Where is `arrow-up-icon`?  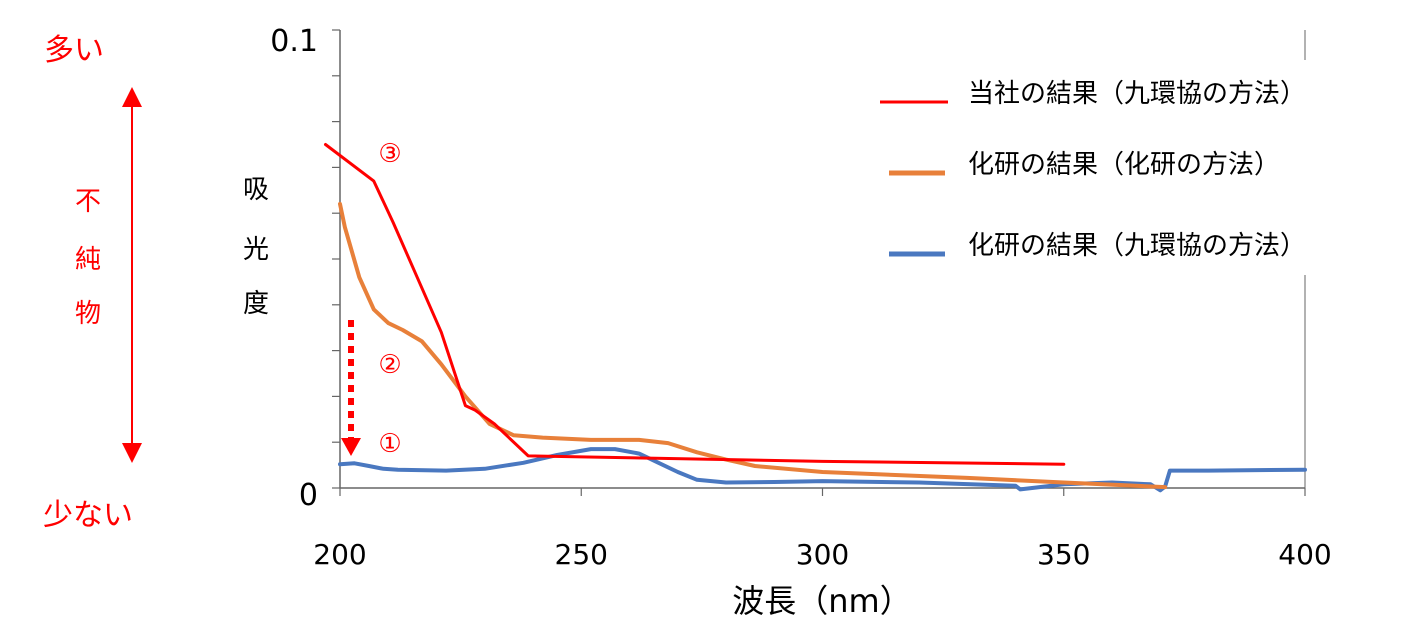
arrow-up-icon is located at coordinates (132, 97).